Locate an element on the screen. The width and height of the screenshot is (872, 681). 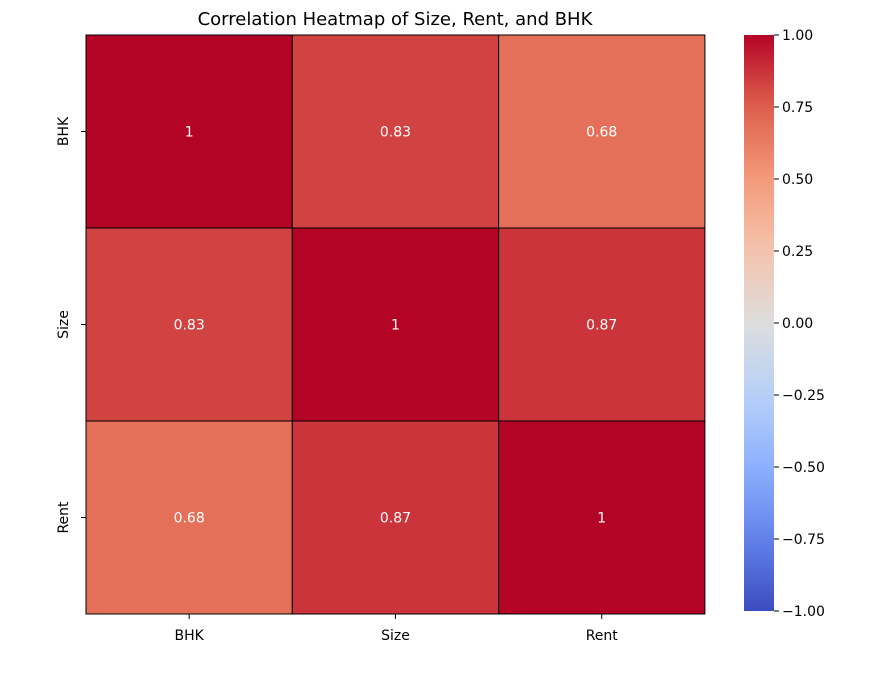
cell-annotation-2-1: 0.87 is located at coordinates (395, 519).